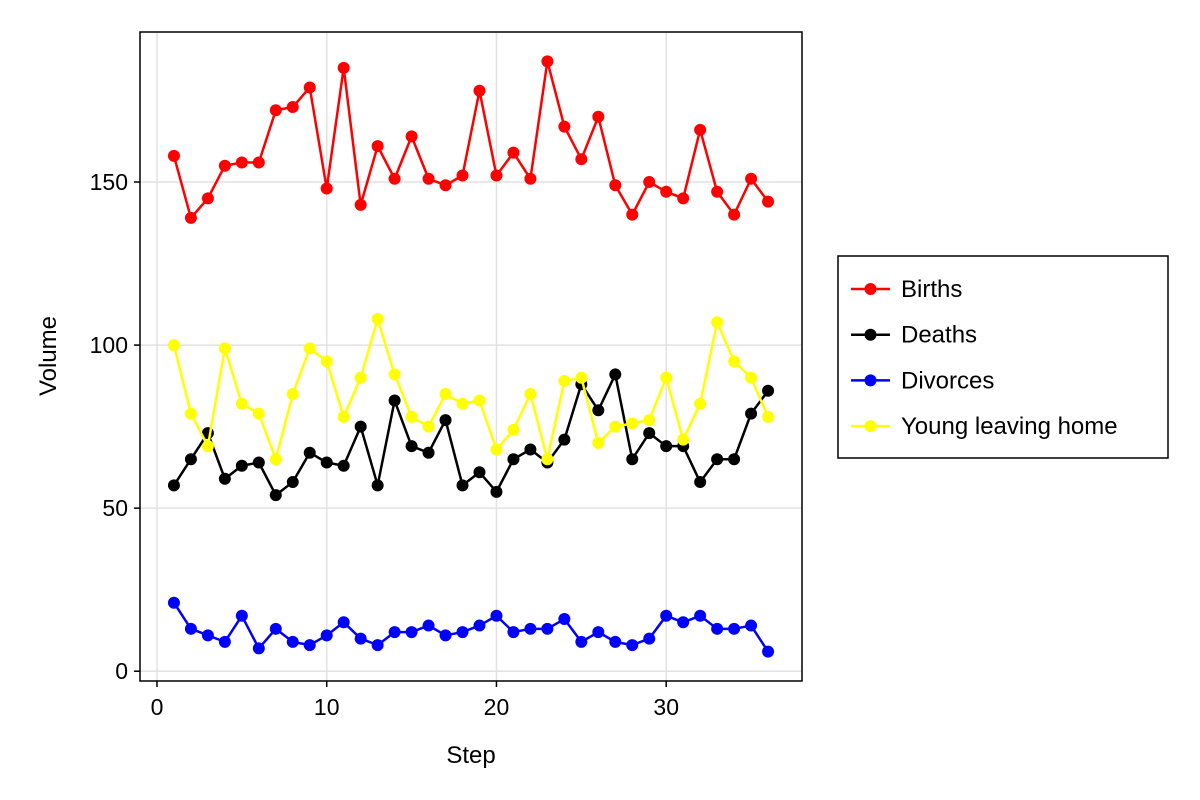  What do you see at coordinates (497, 707) in the screenshot?
I see `x-tick-label: 20` at bounding box center [497, 707].